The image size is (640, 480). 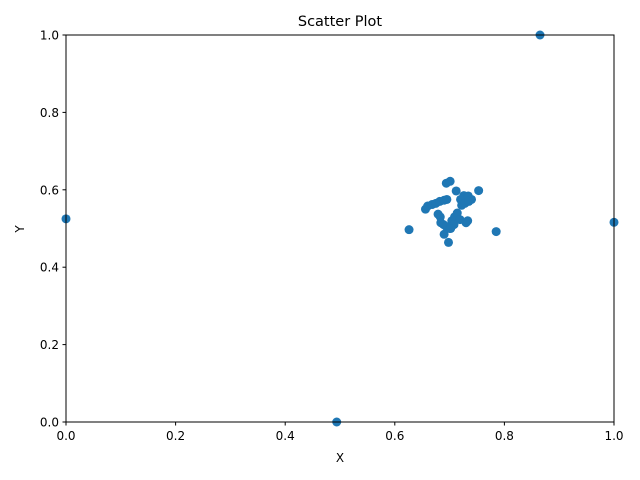 I want to click on y-tick-label: 0.6, so click(x=49, y=190).